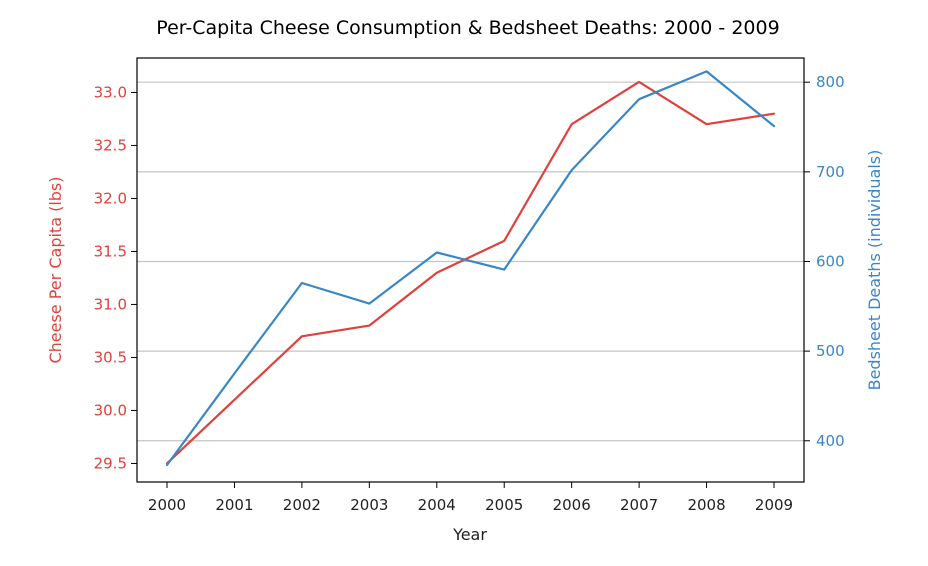 The width and height of the screenshot is (928, 566). I want to click on left-tick-label: 32.5, so click(110, 145).